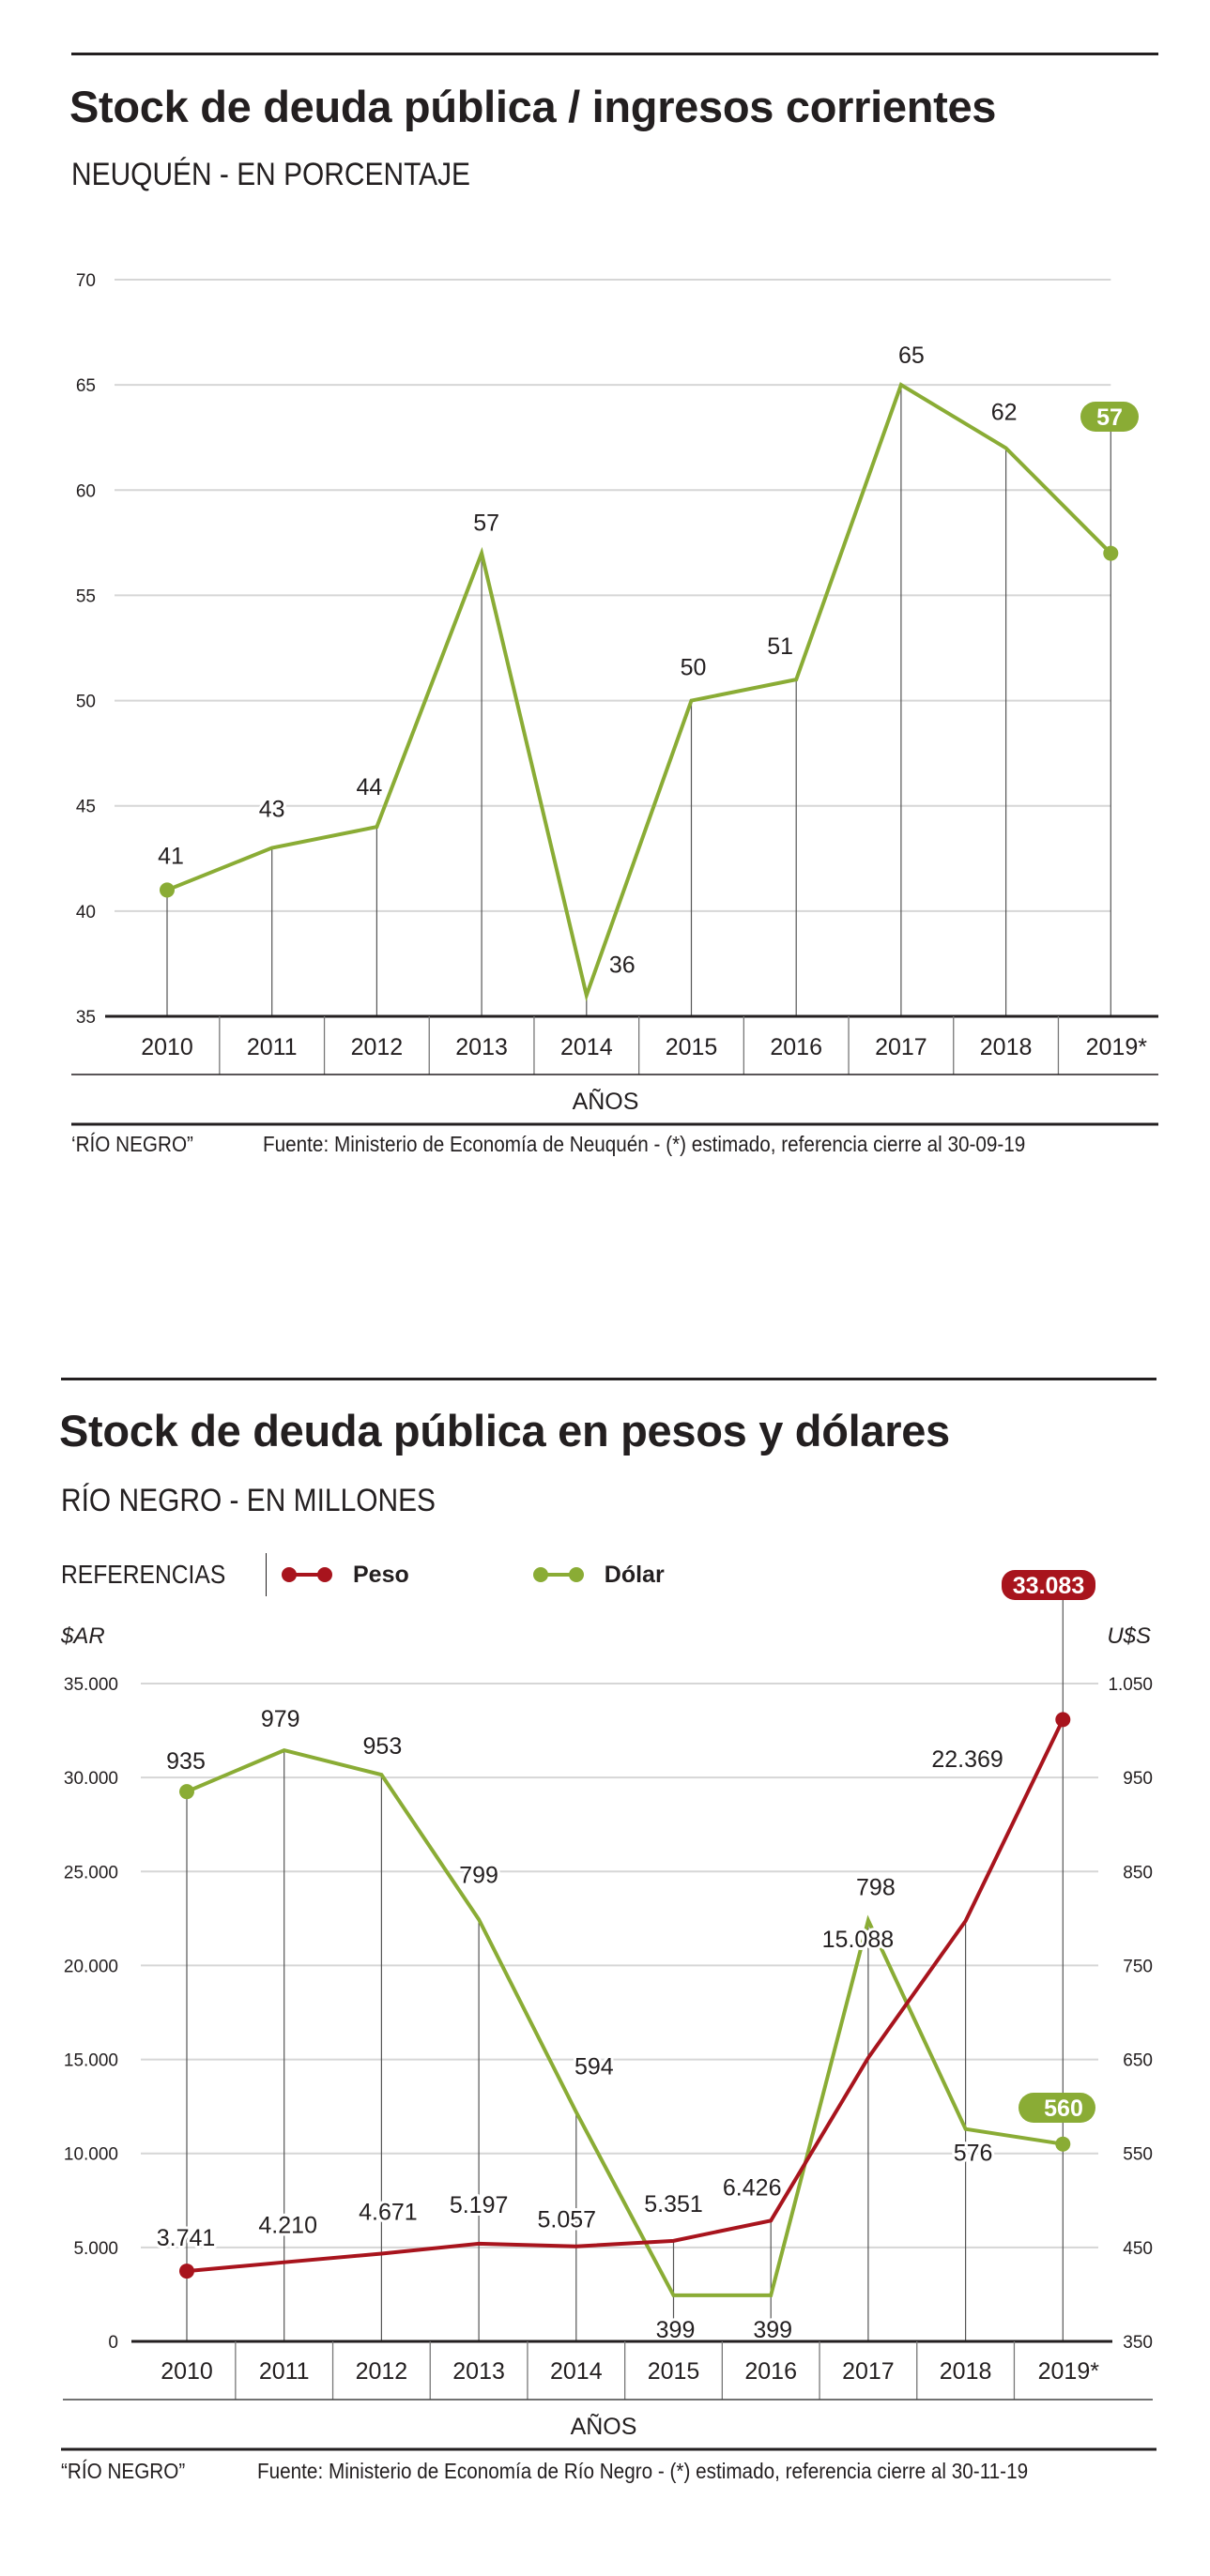 This screenshot has width=1210, height=2576. I want to click on peso-data-label: 4.210, so click(287, 2226).